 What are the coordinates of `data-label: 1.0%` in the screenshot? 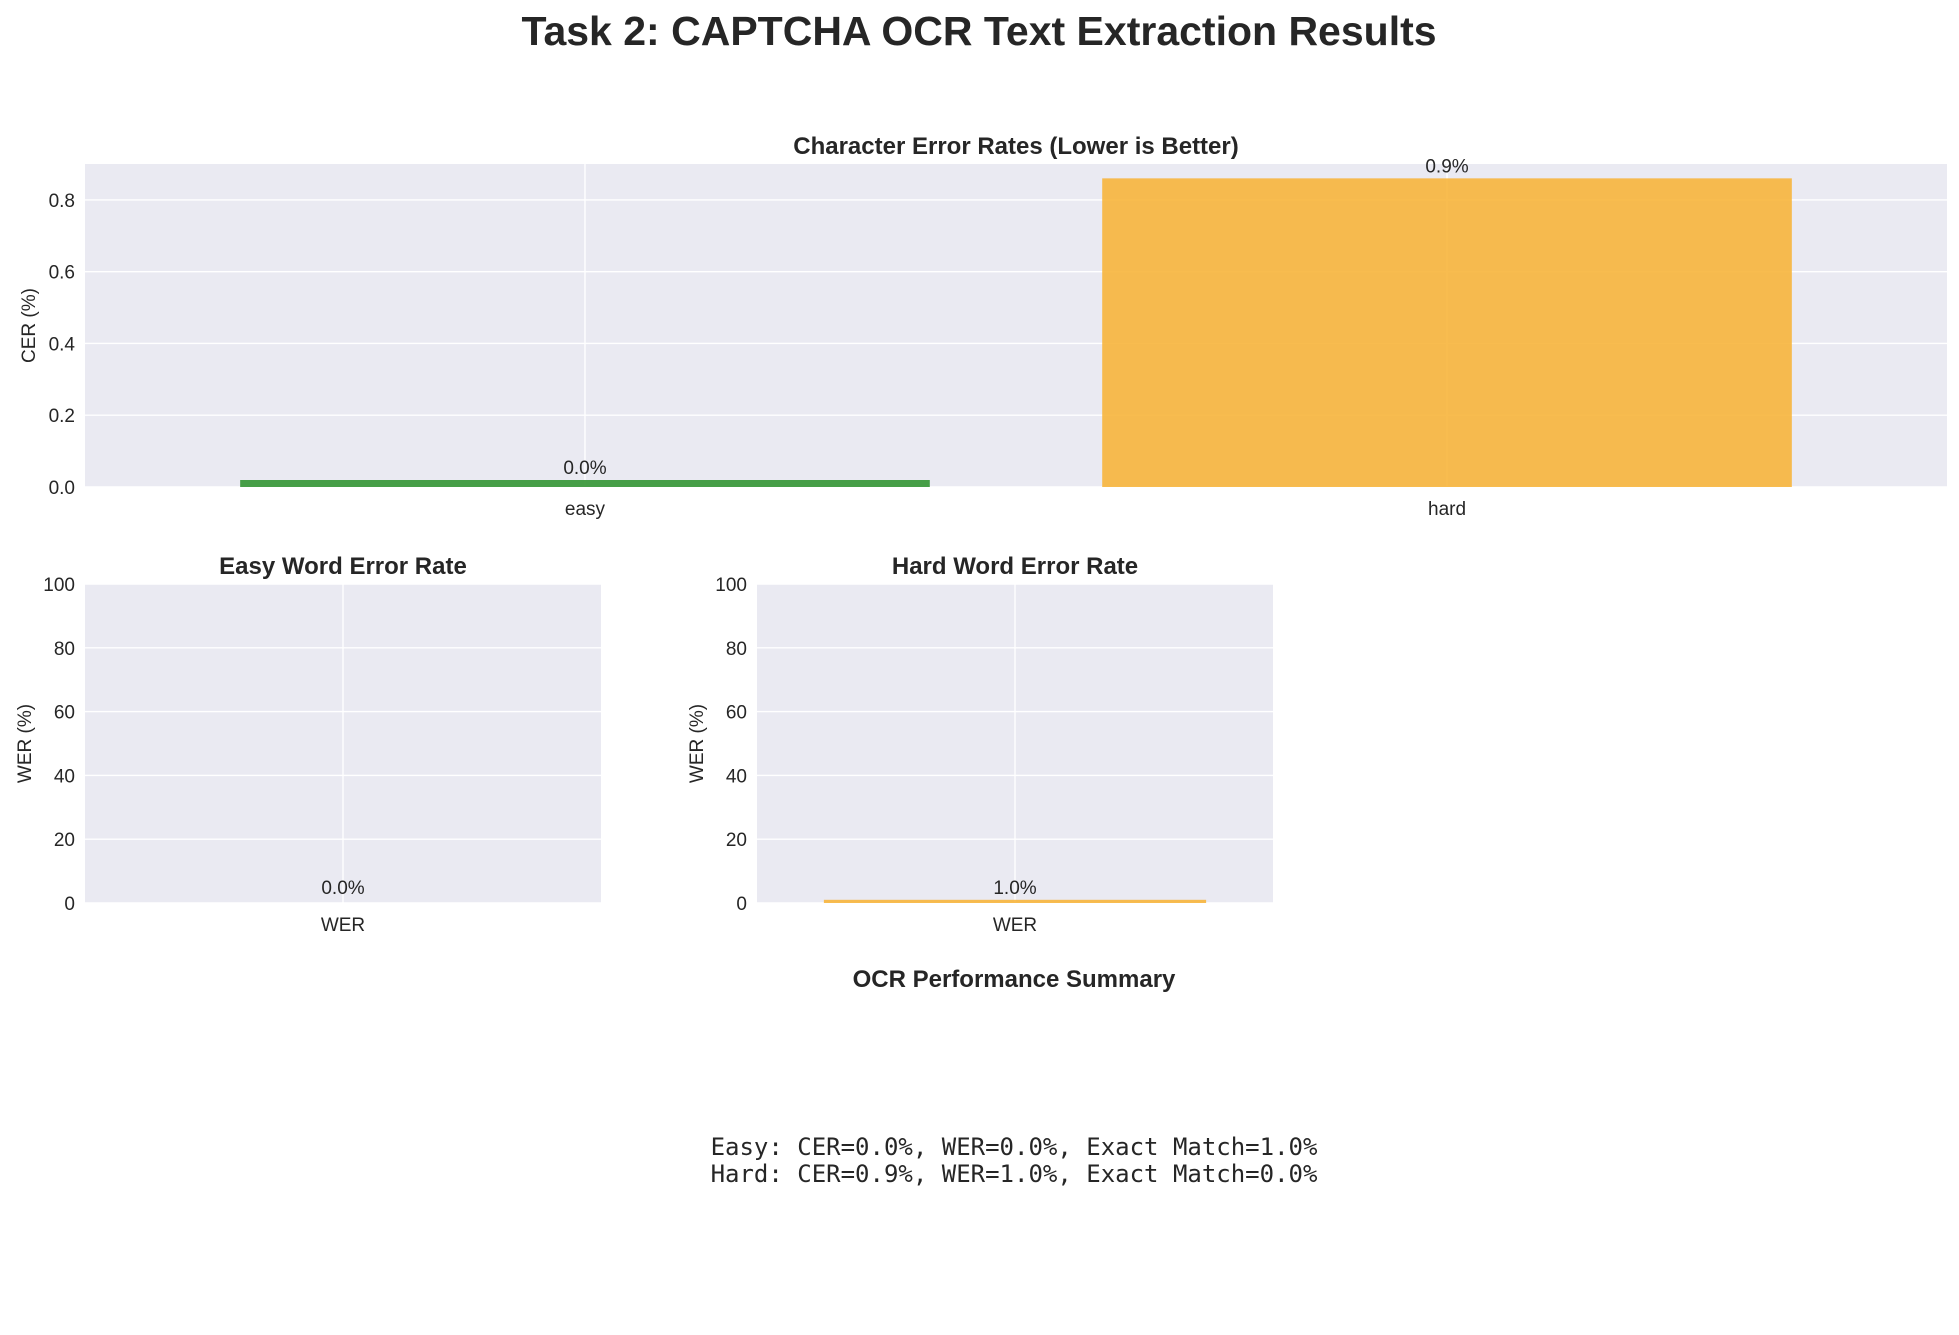 It's located at (1014, 888).